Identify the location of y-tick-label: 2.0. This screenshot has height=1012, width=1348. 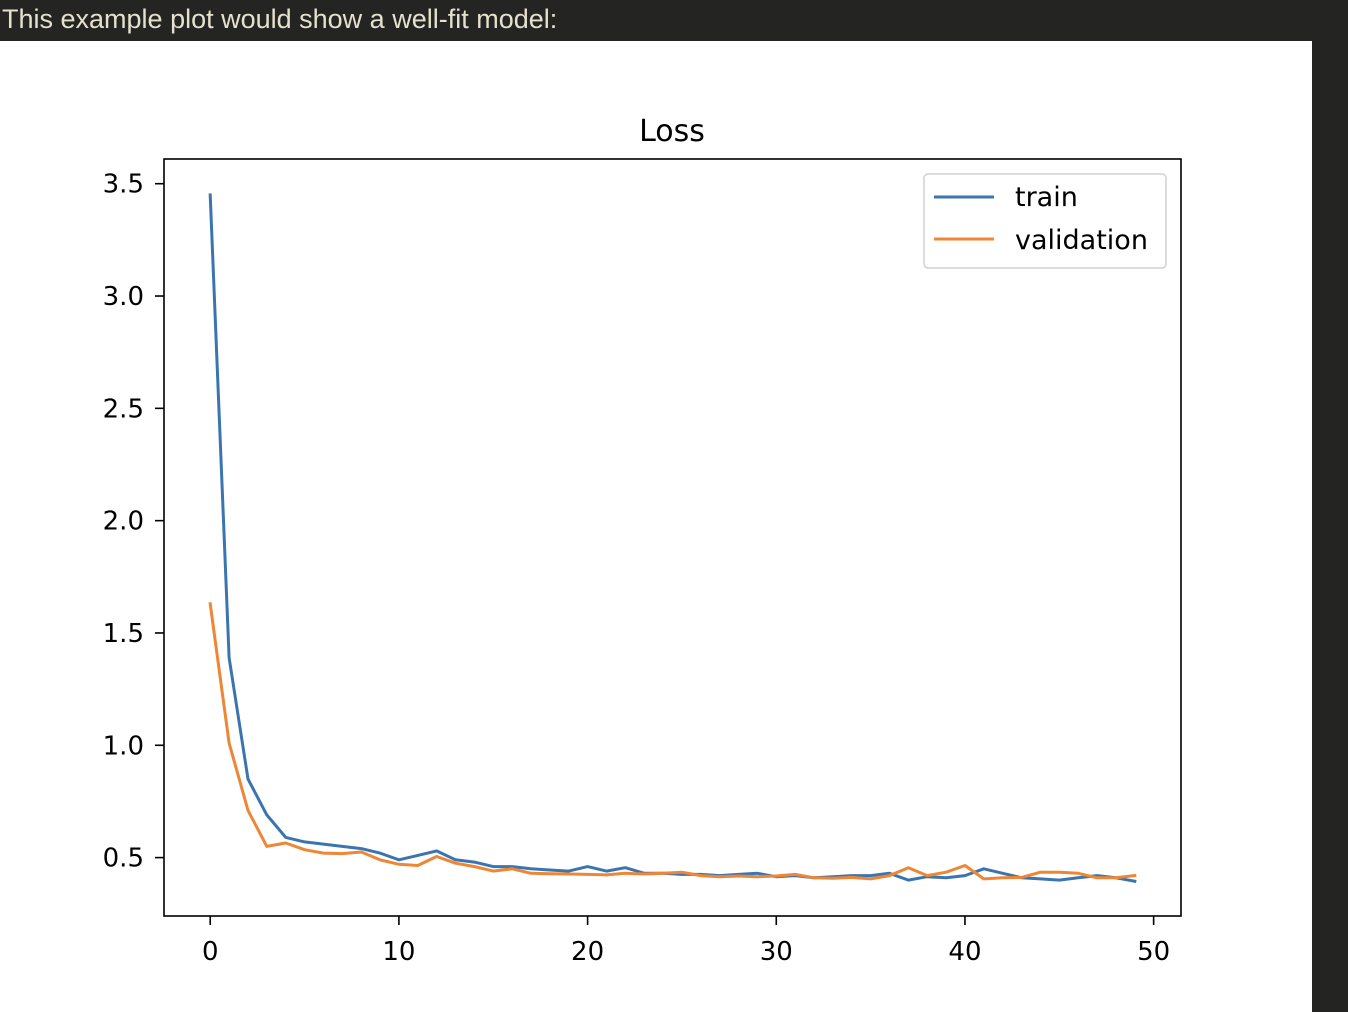
(123, 522).